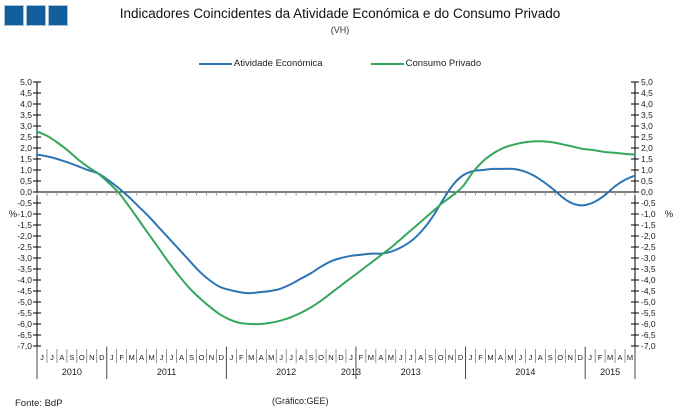 The image size is (680, 419). Describe the element at coordinates (443, 63) in the screenshot. I see `legend-label: Consumo Privado` at that location.